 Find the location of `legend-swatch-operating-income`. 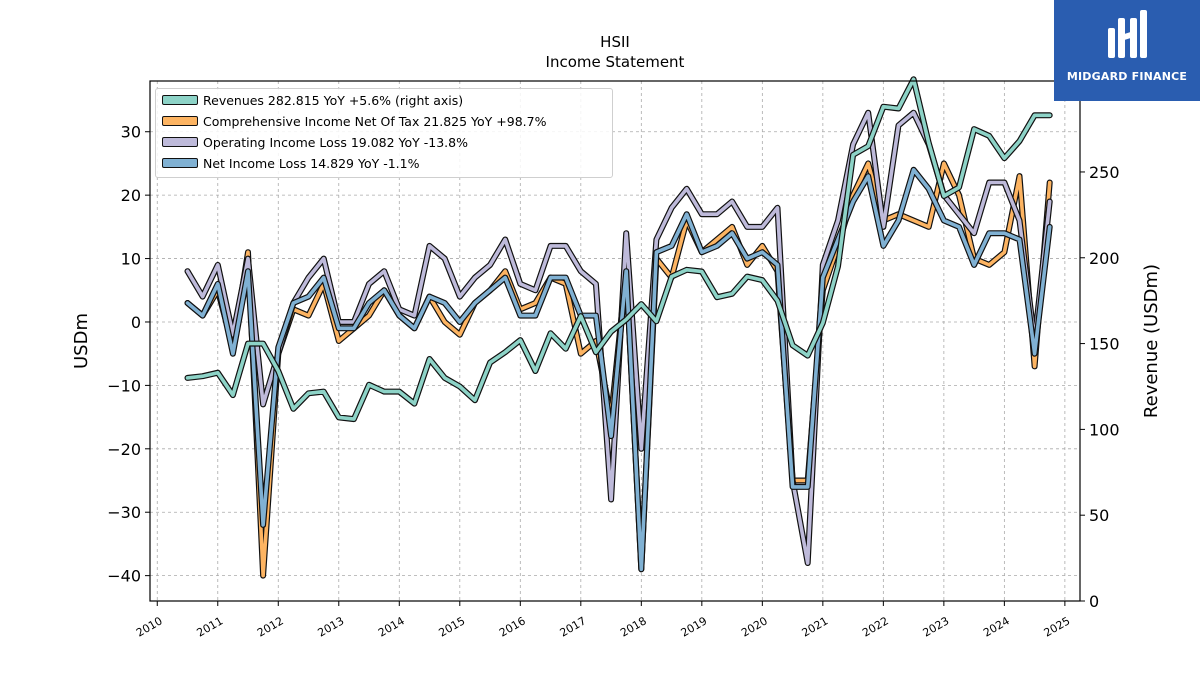

legend-swatch-operating-income is located at coordinates (180, 142).